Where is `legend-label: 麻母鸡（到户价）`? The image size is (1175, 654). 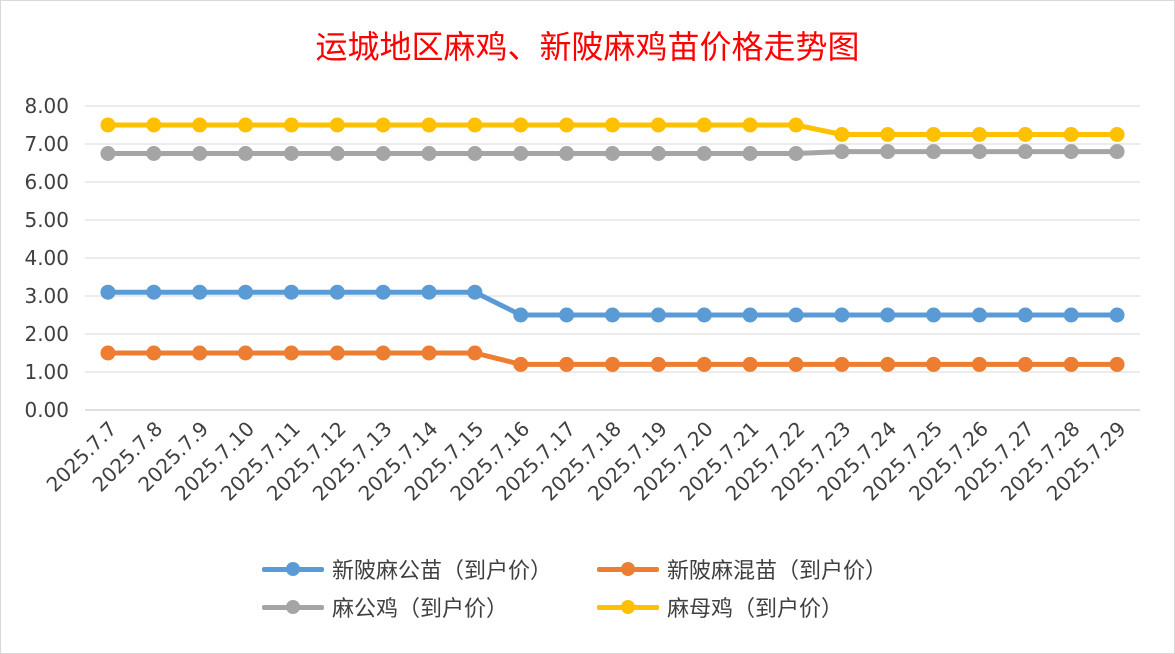
legend-label: 麻母鸡（到户价） is located at coordinates (755, 609).